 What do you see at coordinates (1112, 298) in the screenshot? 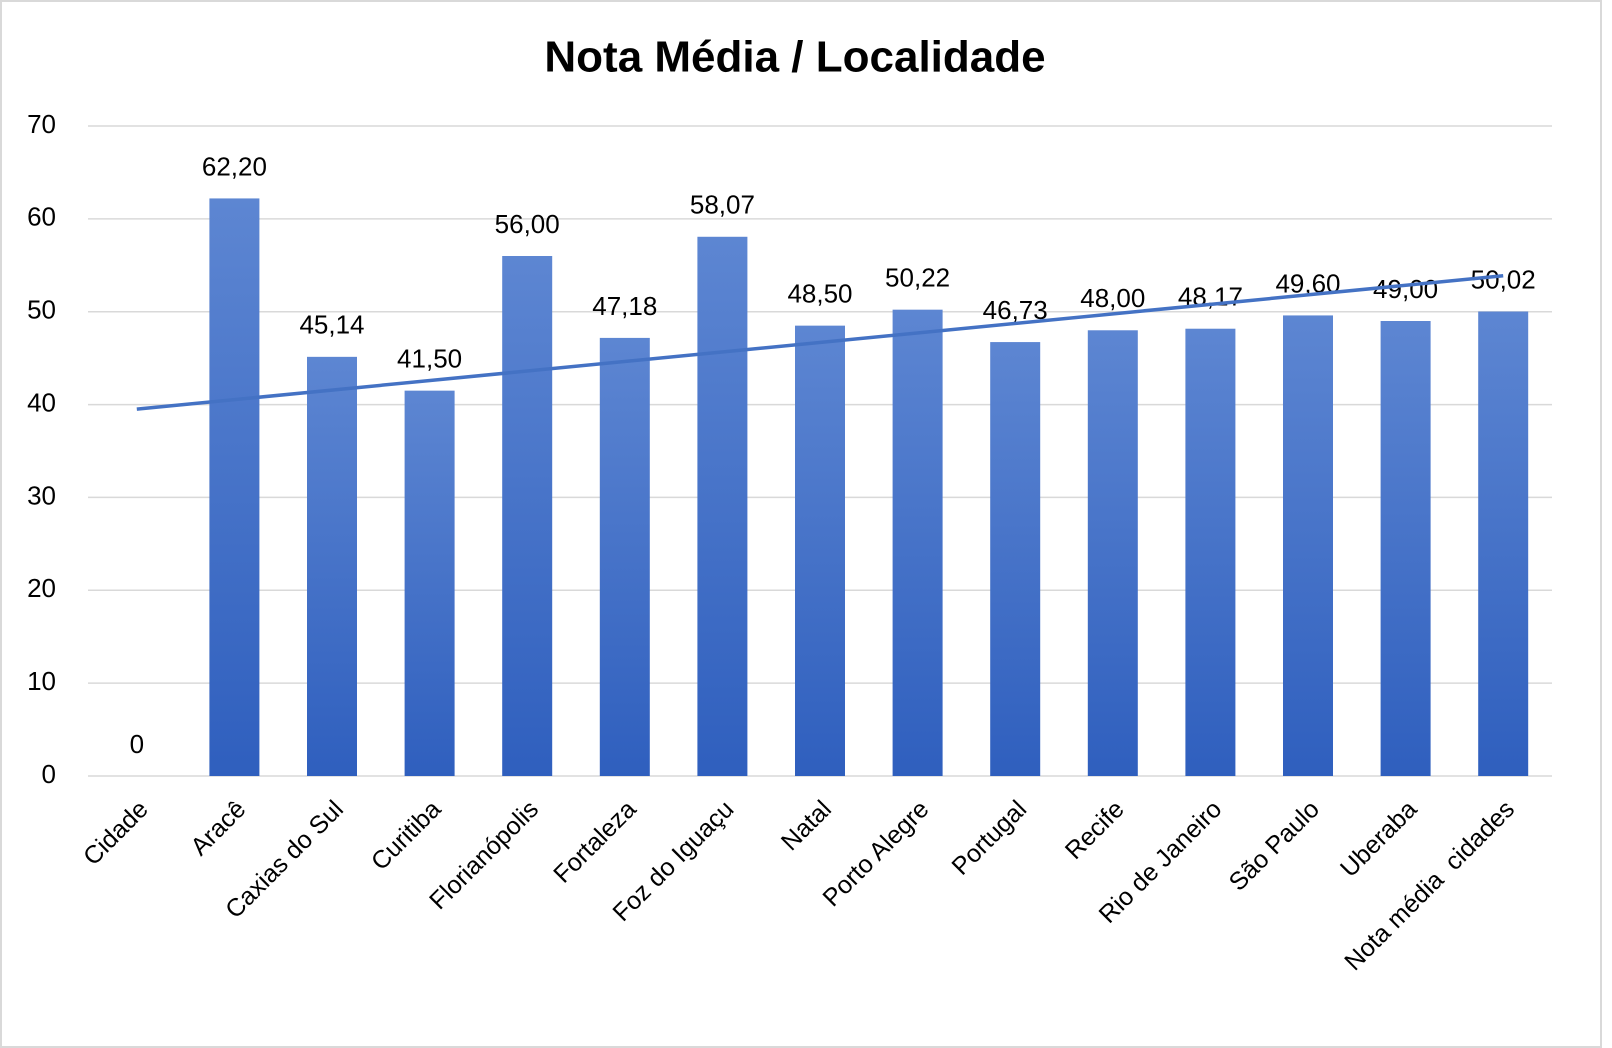
I see `data-label: 48,00` at bounding box center [1112, 298].